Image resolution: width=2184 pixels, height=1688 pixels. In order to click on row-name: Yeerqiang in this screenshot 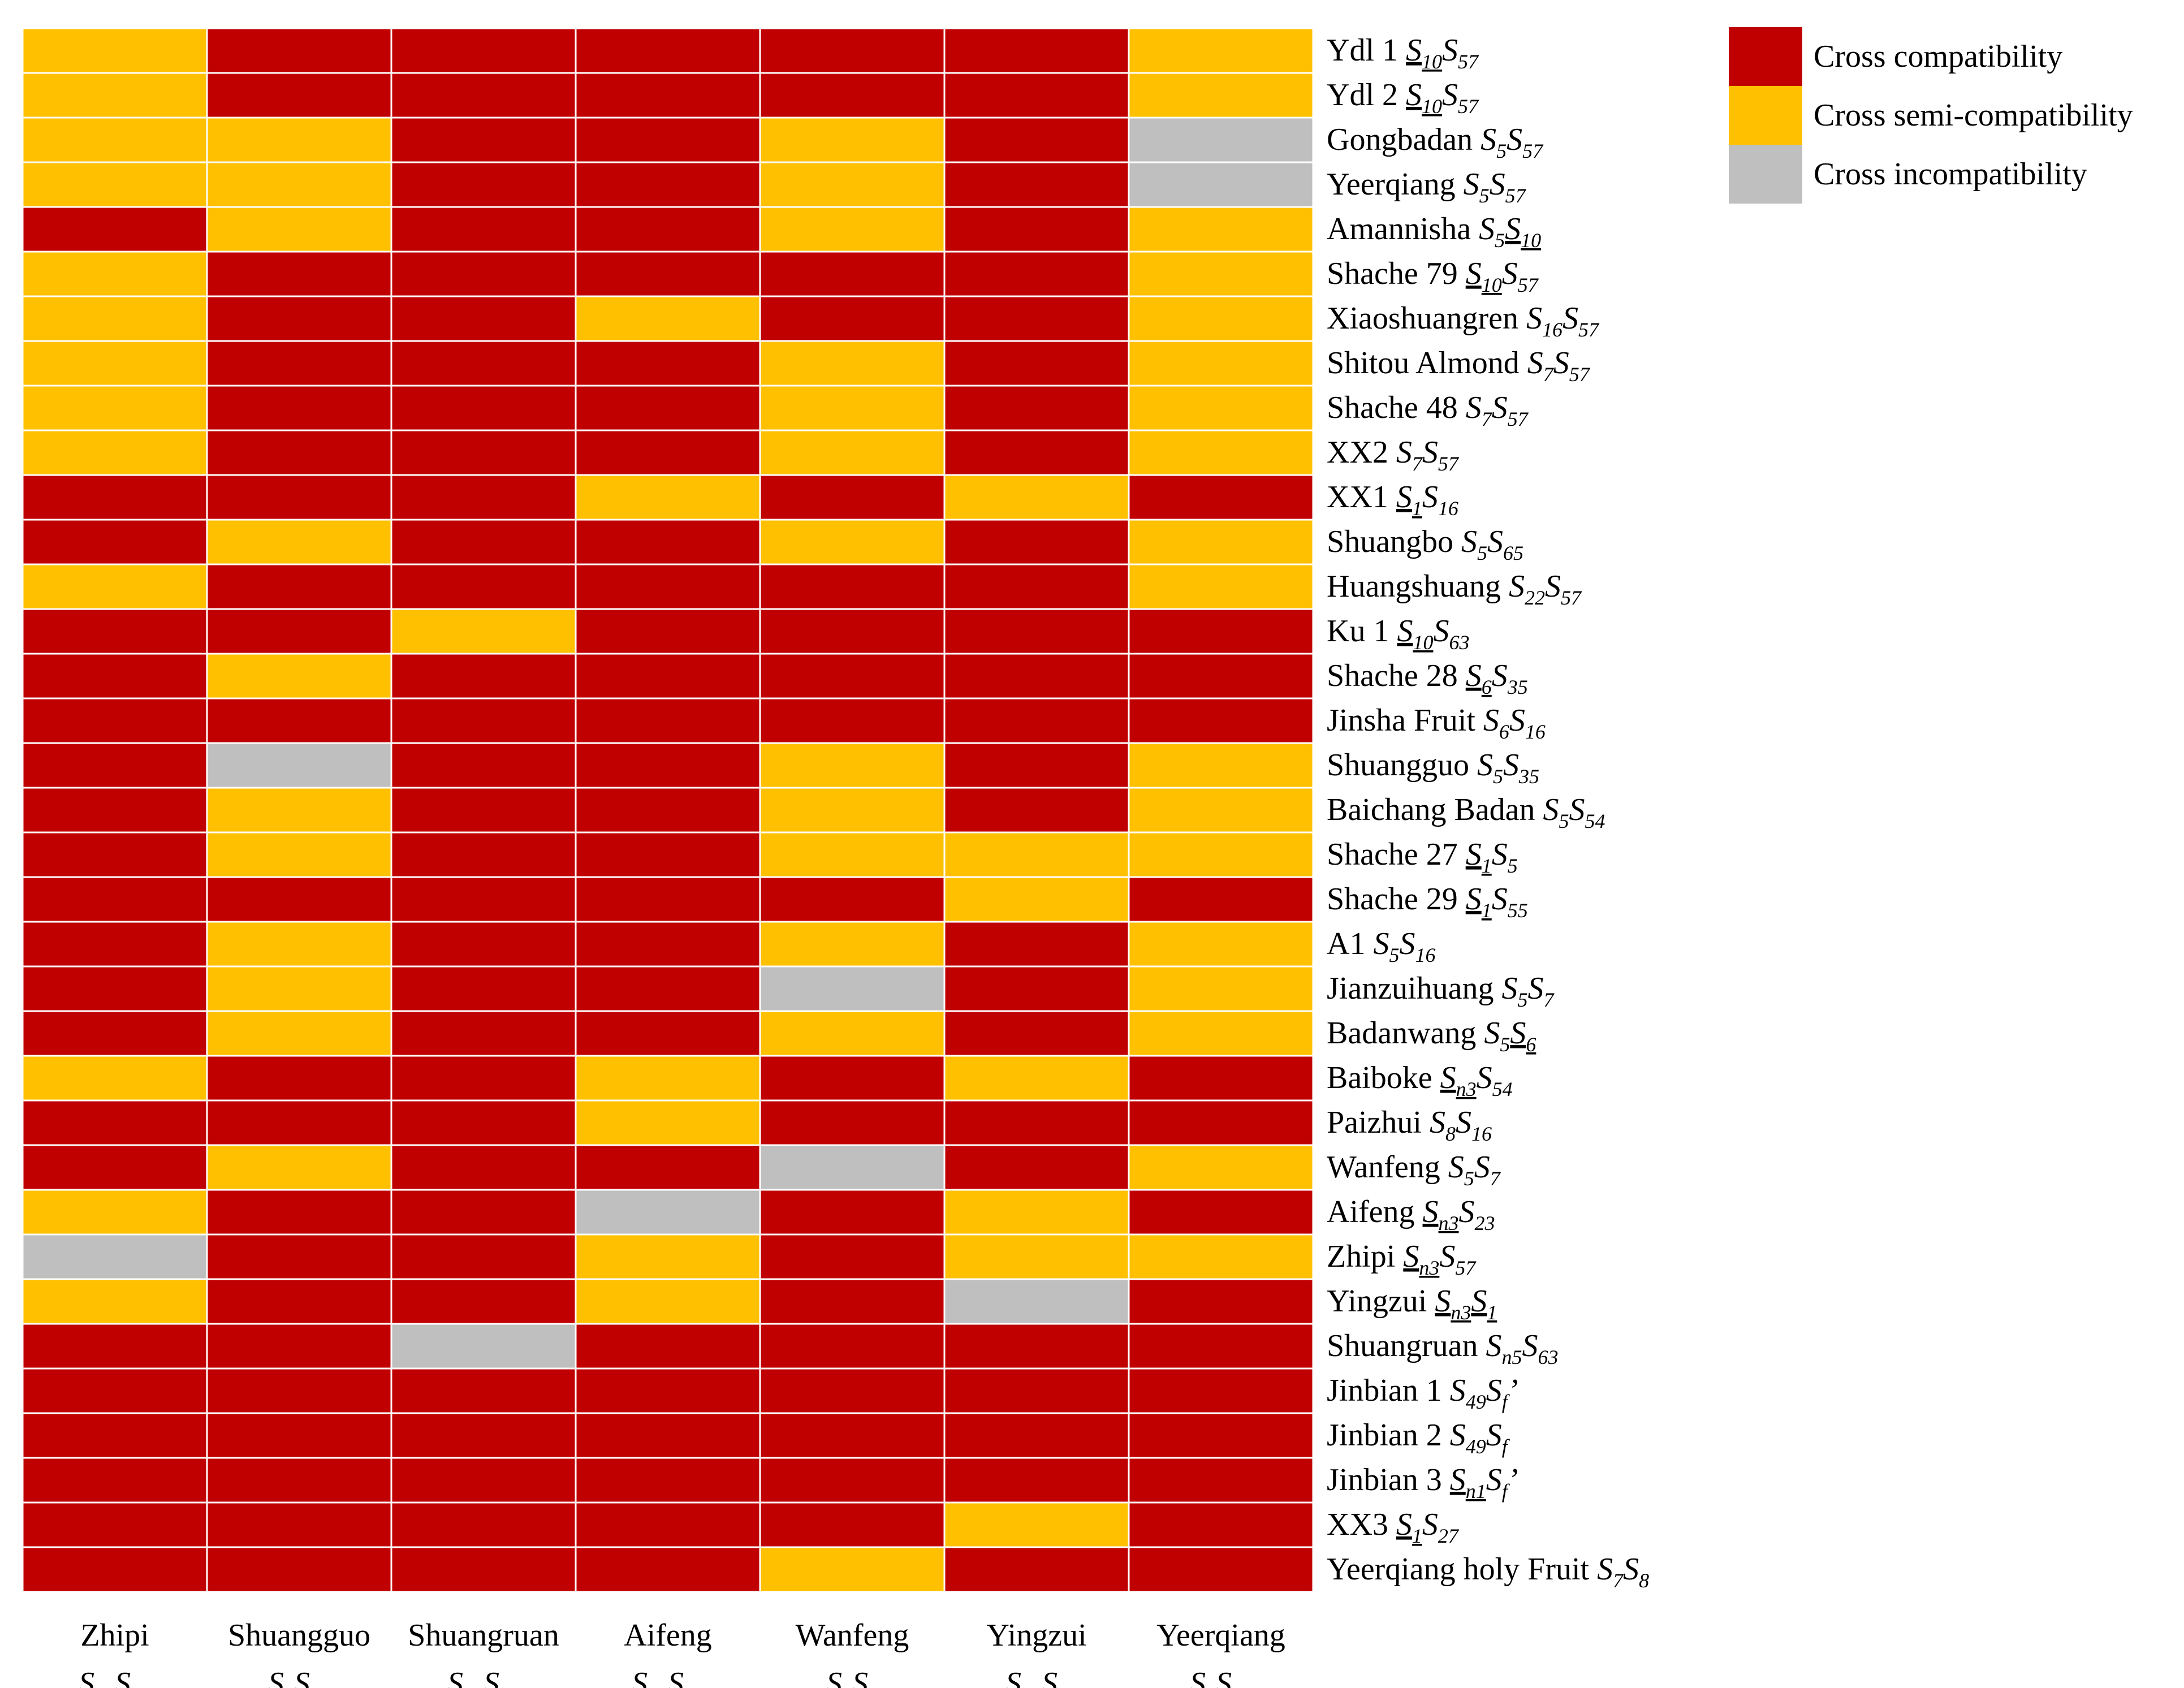, I will do `click(1391, 184)`.